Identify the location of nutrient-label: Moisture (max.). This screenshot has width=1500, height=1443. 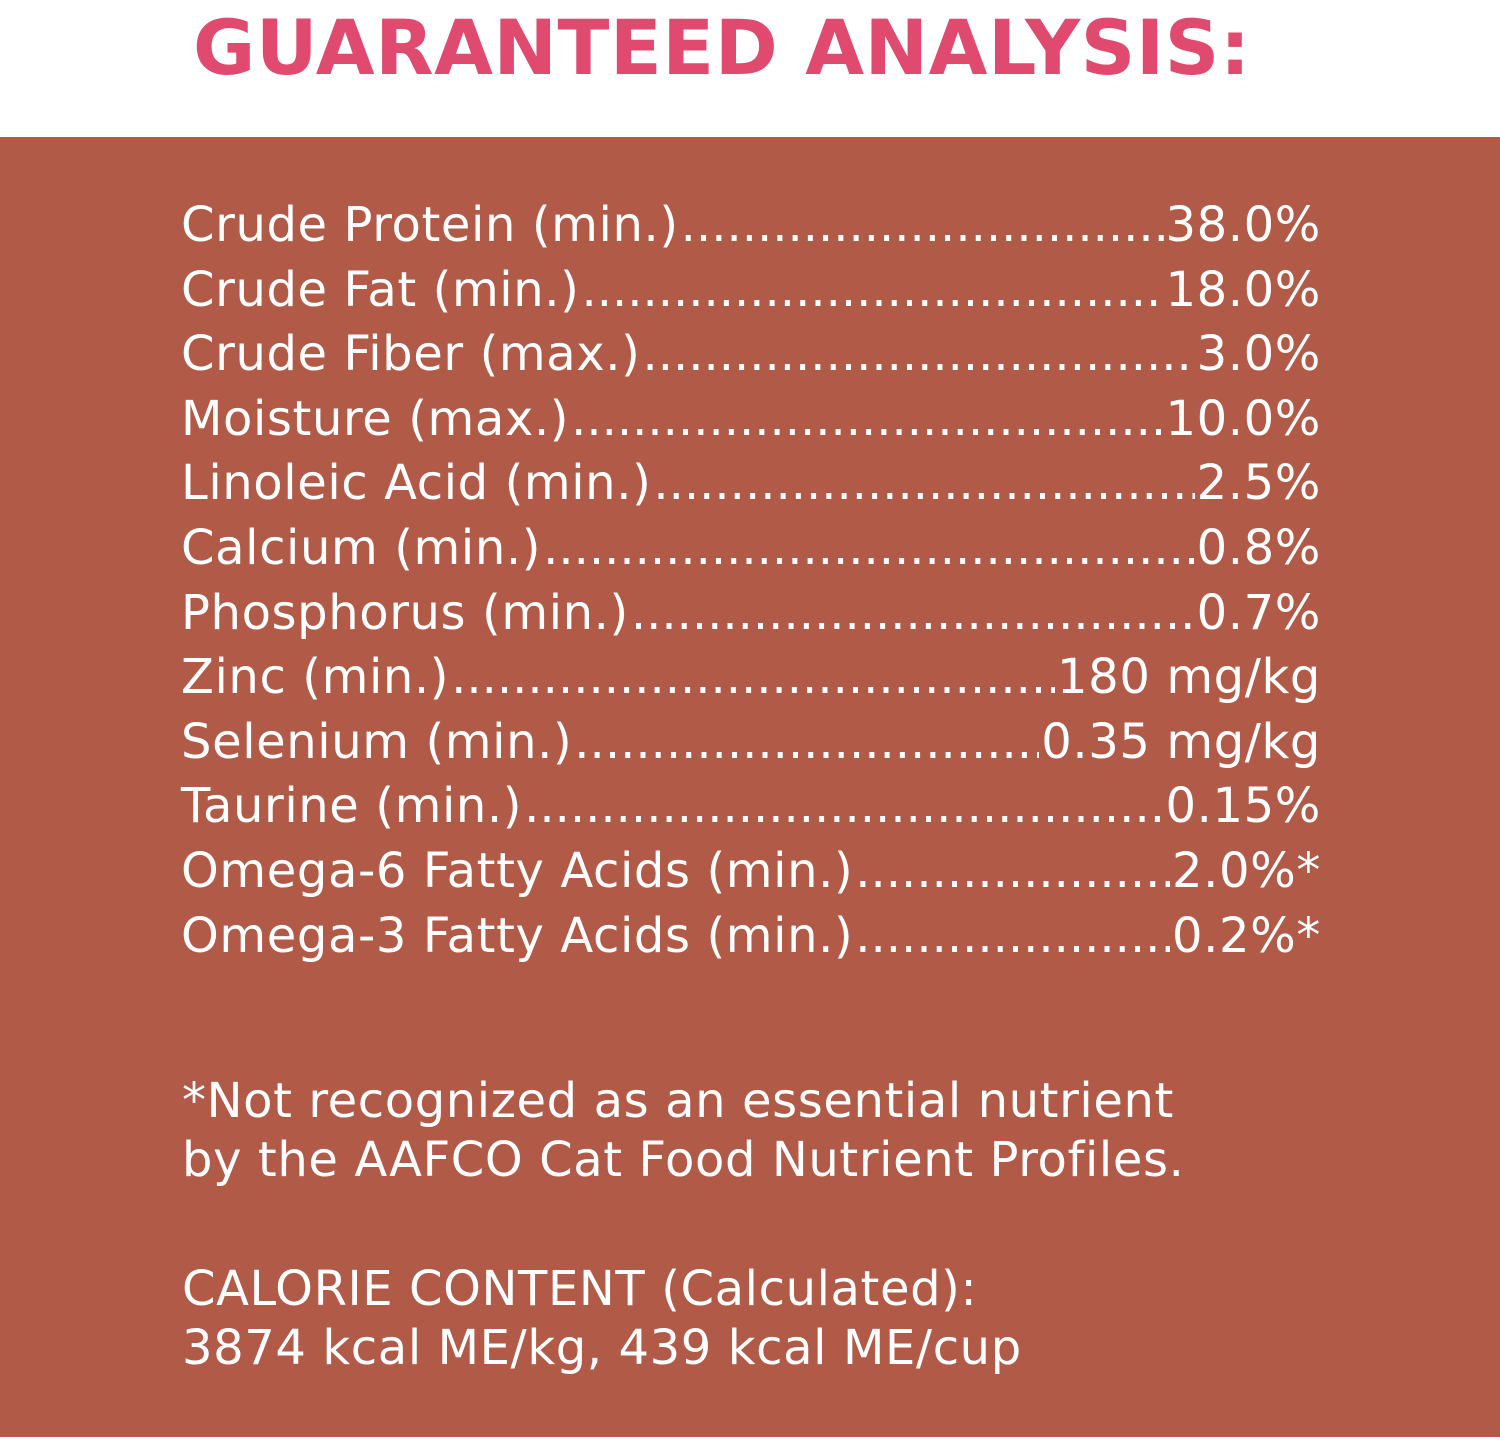
(375, 418).